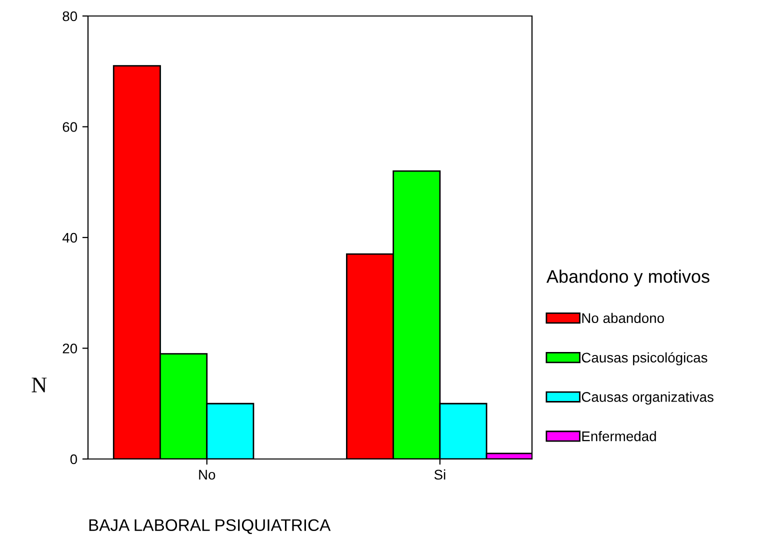 Image resolution: width=763 pixels, height=535 pixels. I want to click on y-tick-label: 0, so click(74, 459).